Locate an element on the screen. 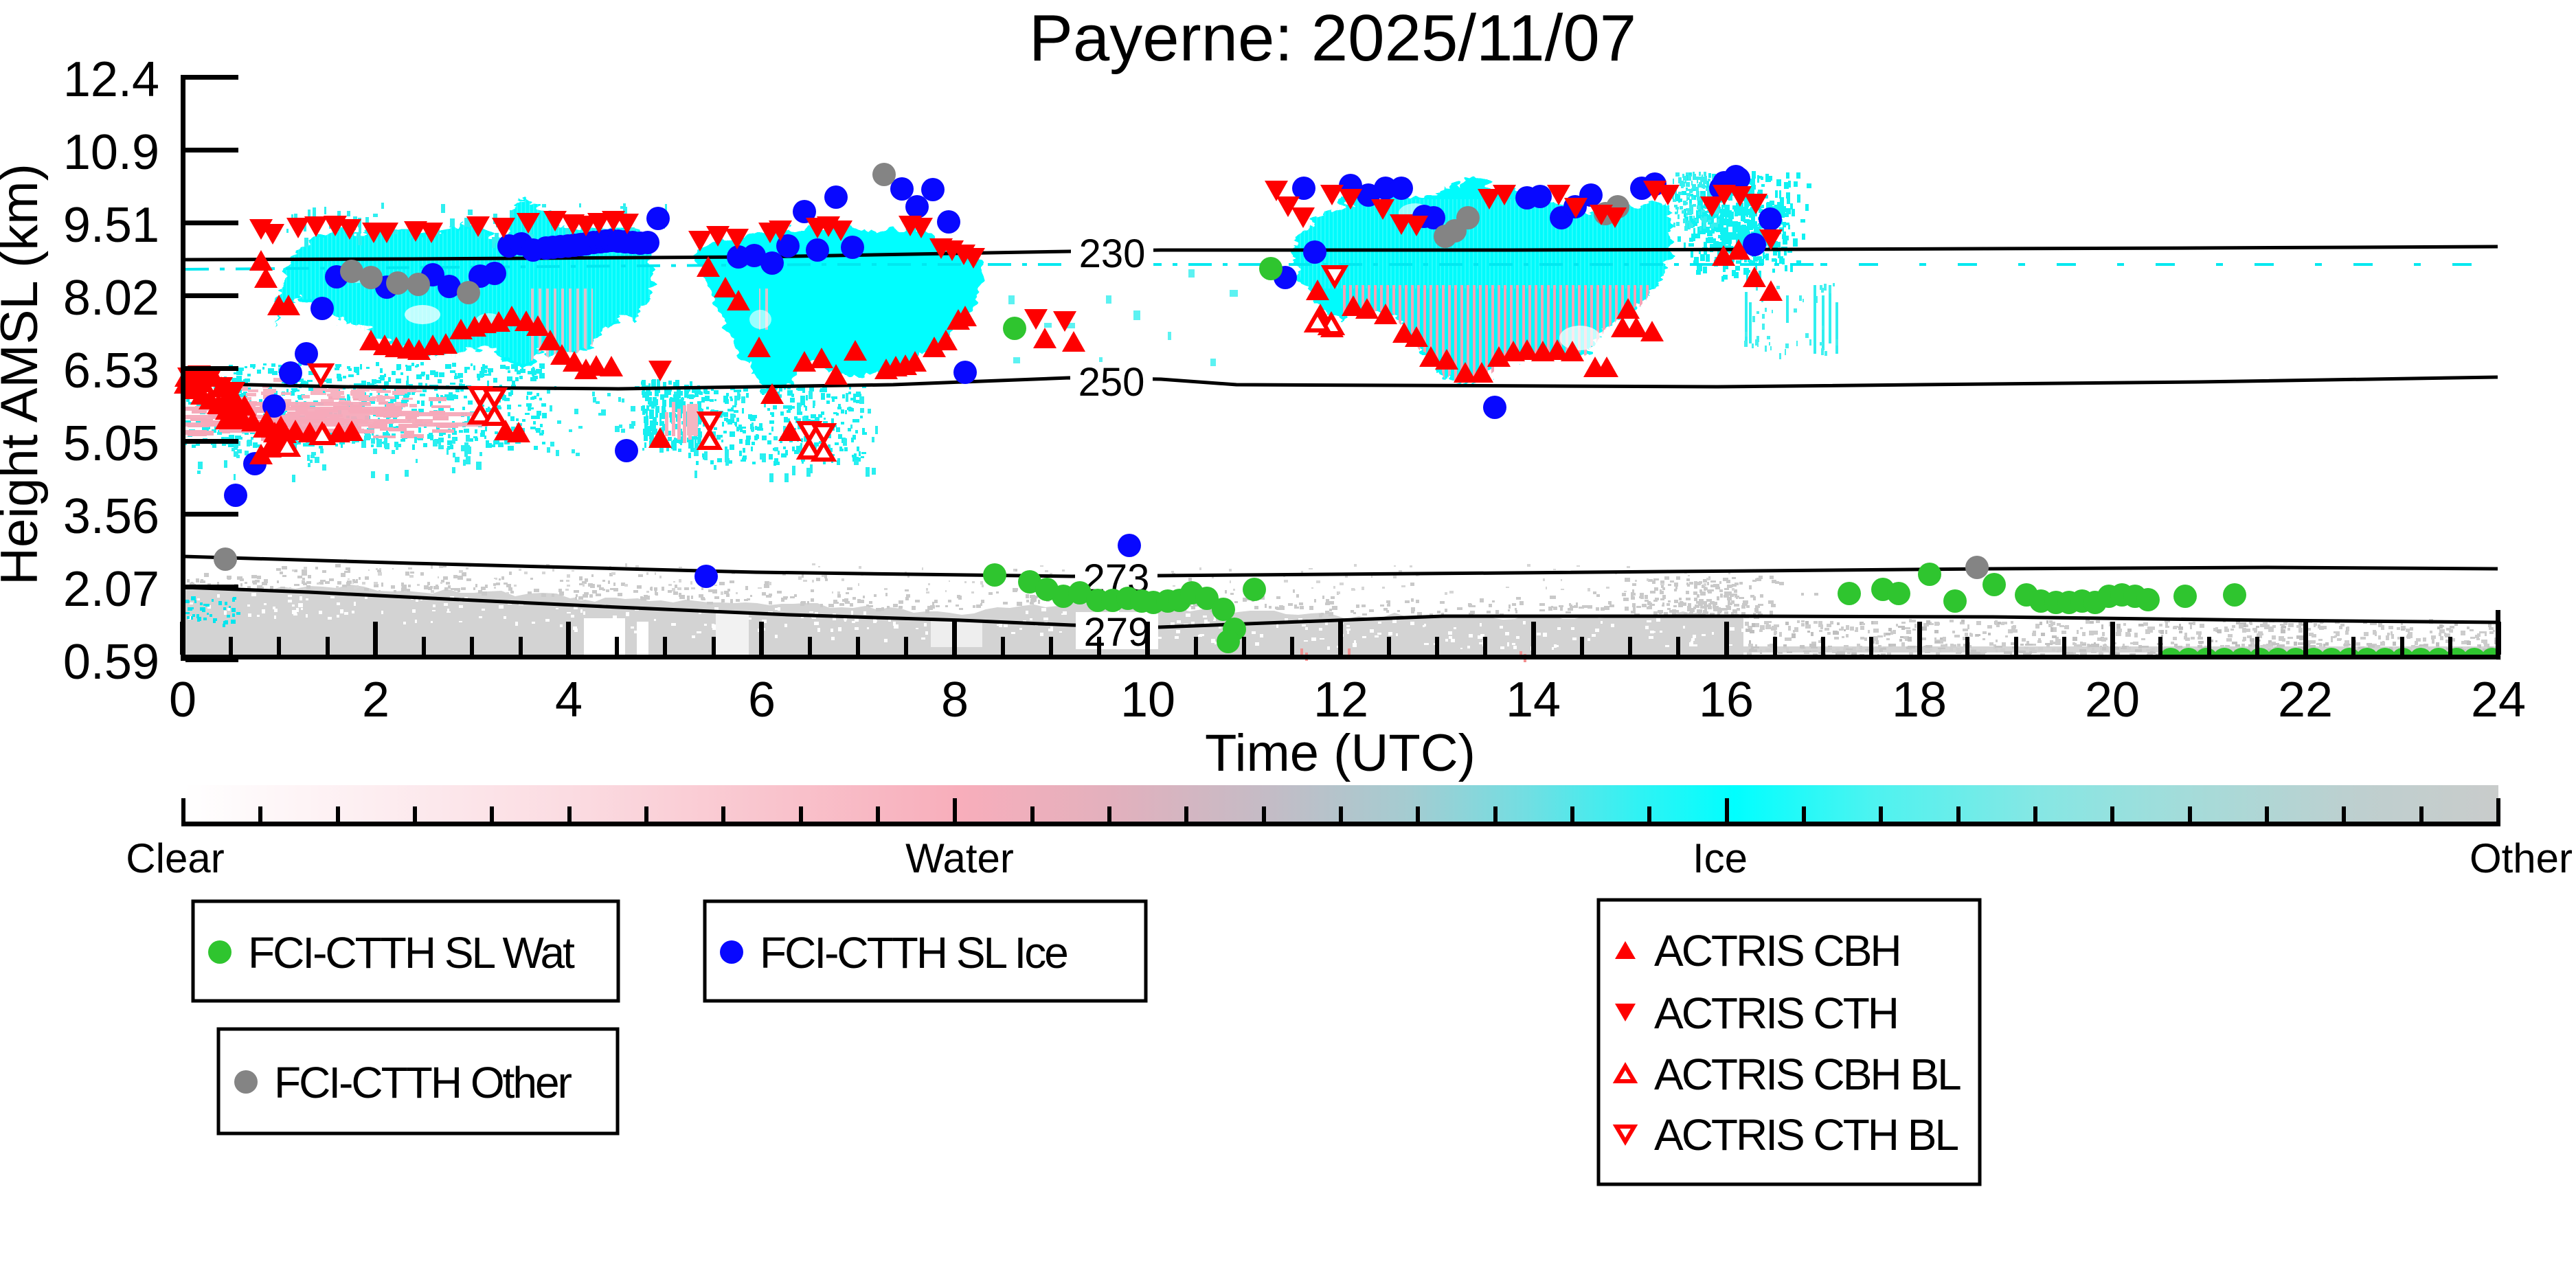  svg-text: 2.07 is located at coordinates (111, 589).